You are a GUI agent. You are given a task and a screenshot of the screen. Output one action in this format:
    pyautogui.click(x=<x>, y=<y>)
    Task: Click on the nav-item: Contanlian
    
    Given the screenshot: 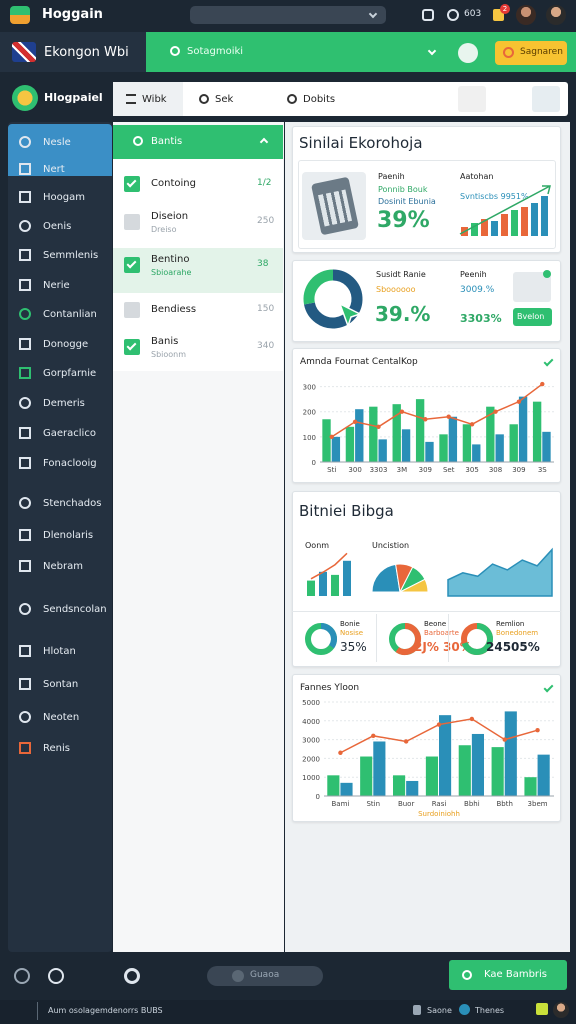 What is the action you would take?
    pyautogui.click(x=70, y=314)
    